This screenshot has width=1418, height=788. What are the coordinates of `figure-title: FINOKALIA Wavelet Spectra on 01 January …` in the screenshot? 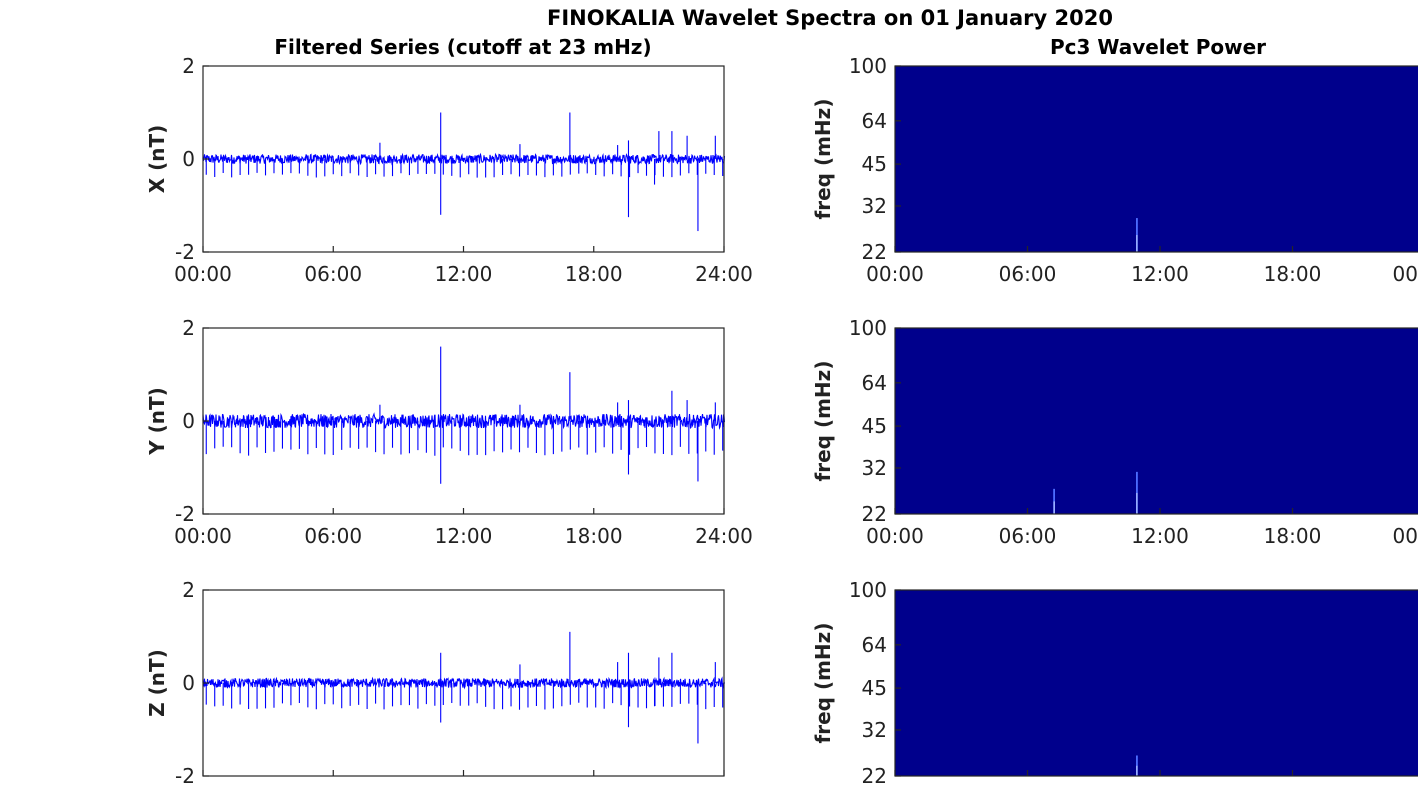 It's located at (830, 18).